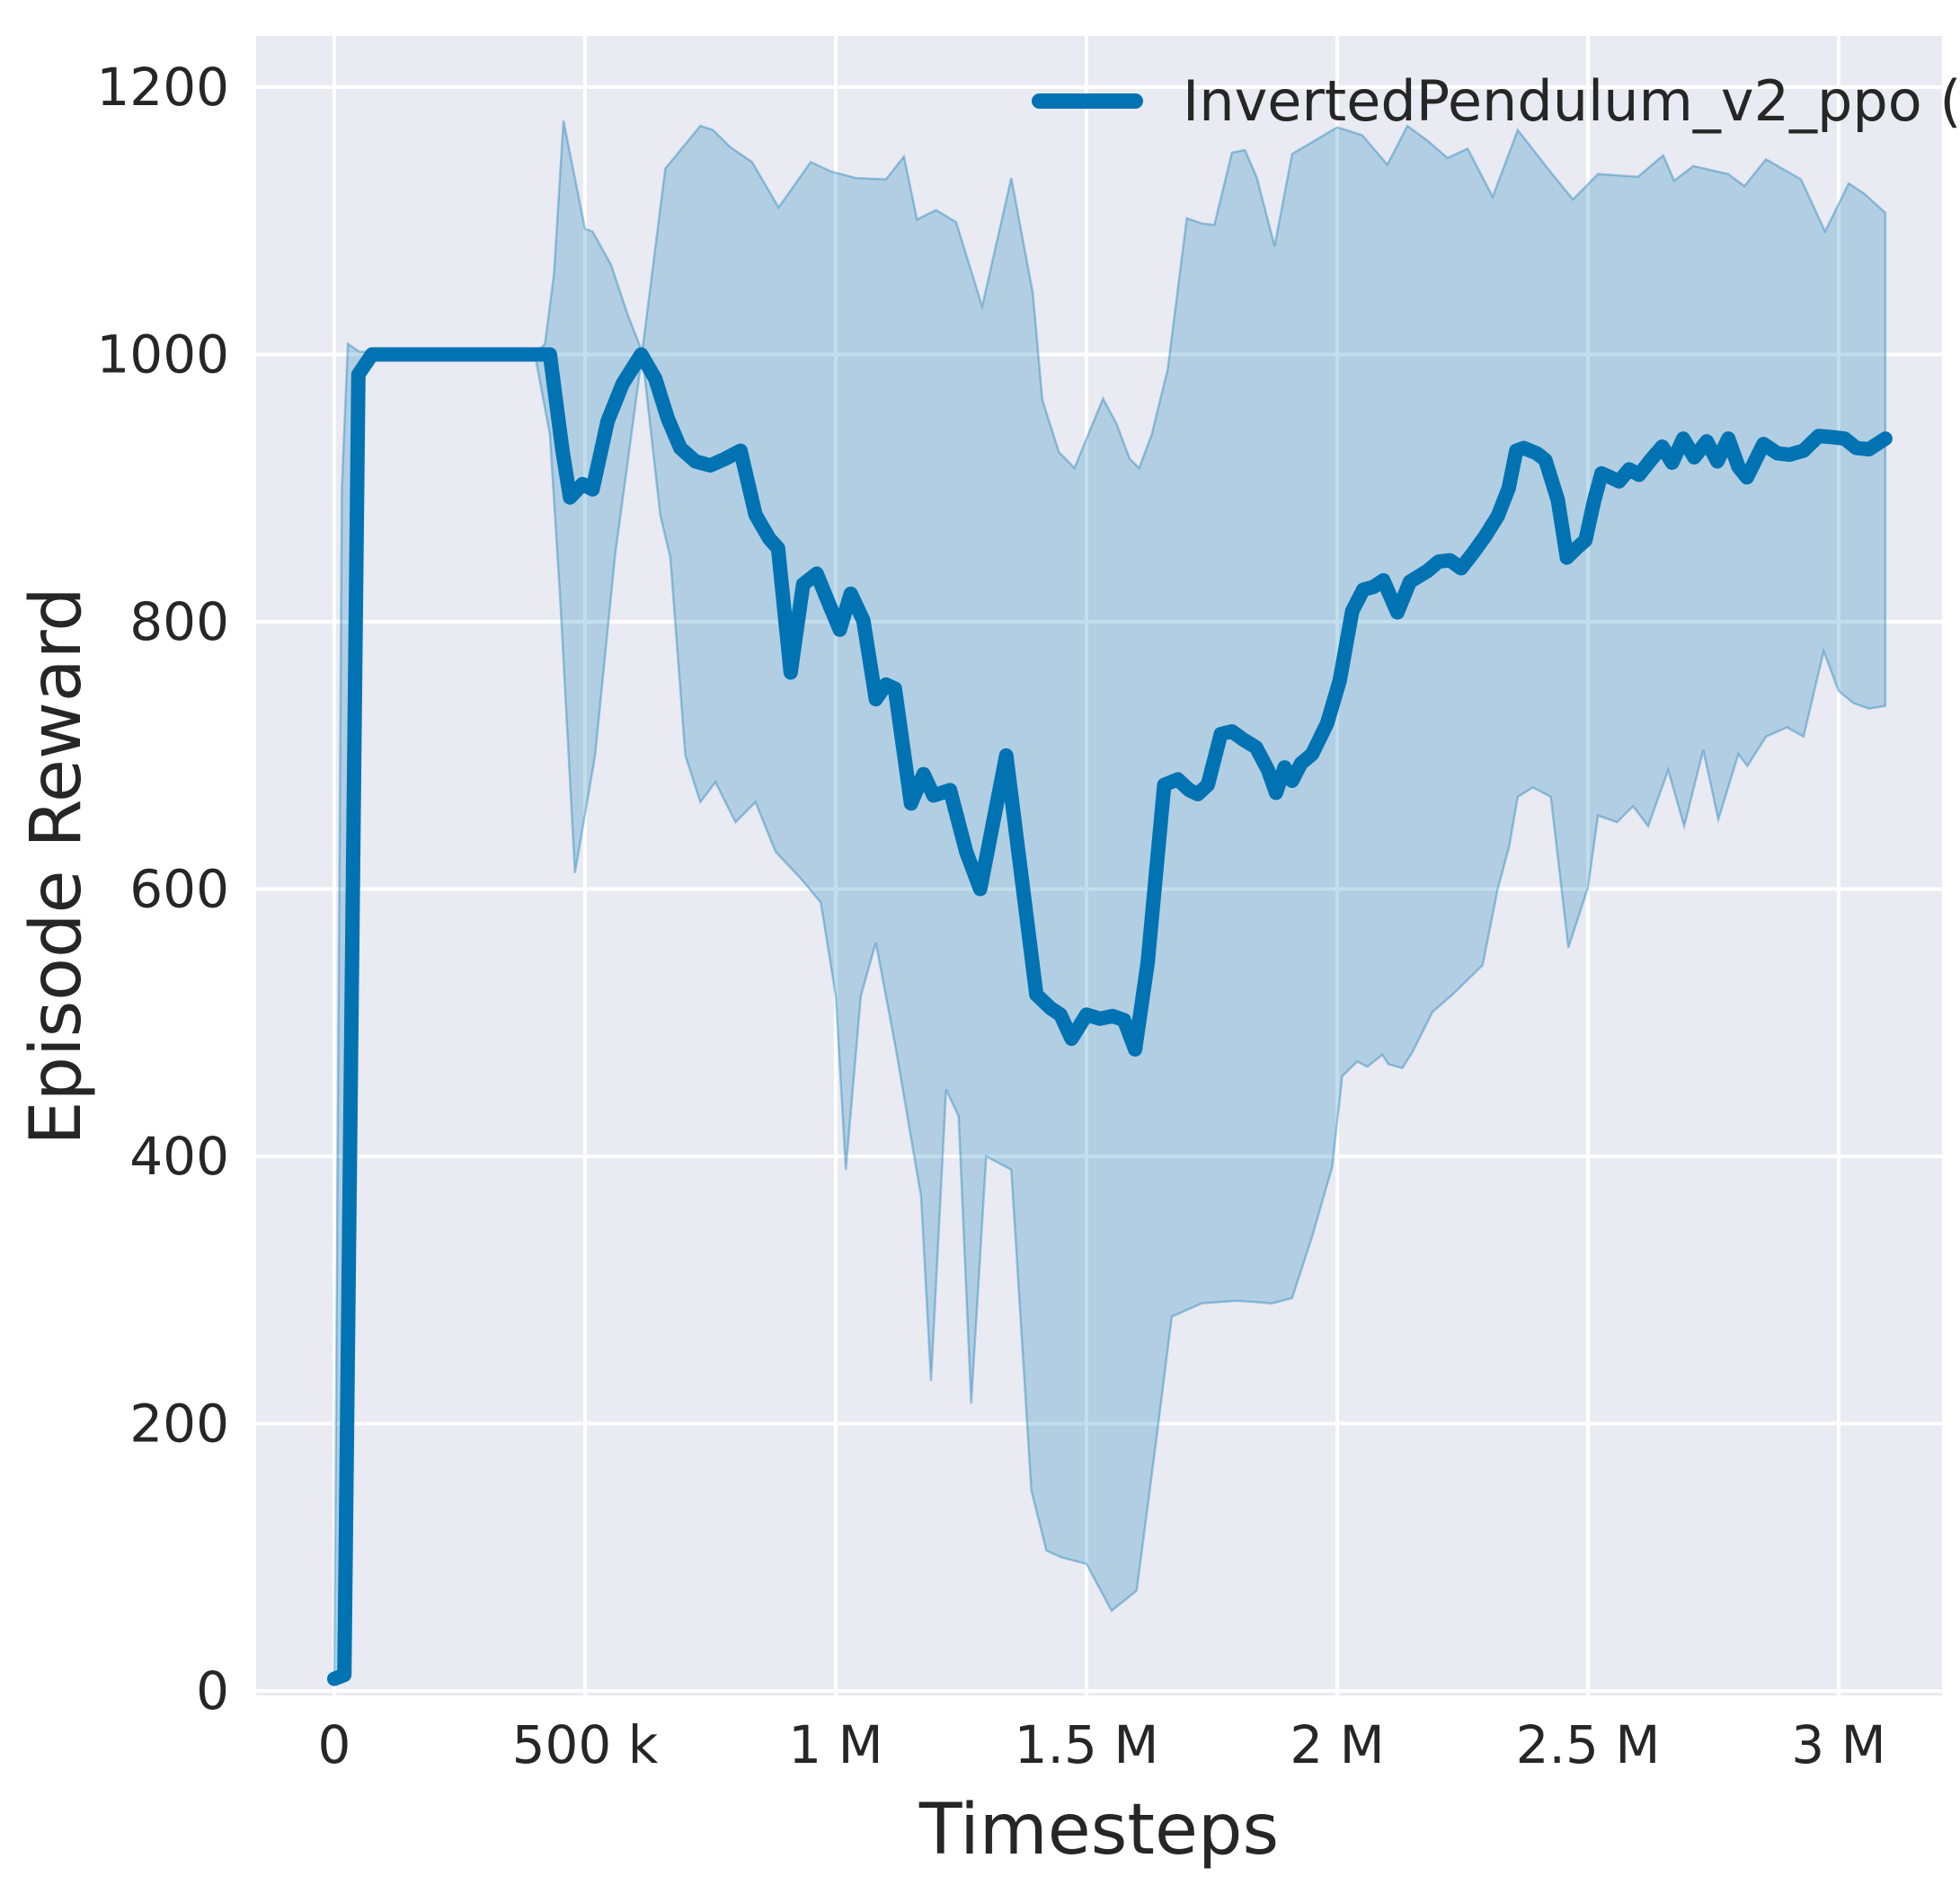 The width and height of the screenshot is (1960, 1885). Describe the element at coordinates (586, 1744) in the screenshot. I see `x-tick-label: 500 k` at that location.